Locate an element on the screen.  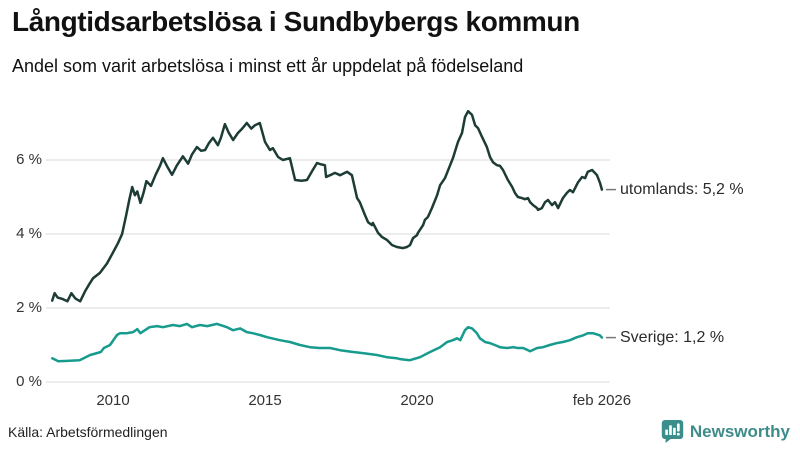
series-label-sverige: Sverige: 1,2 % is located at coordinates (672, 337).